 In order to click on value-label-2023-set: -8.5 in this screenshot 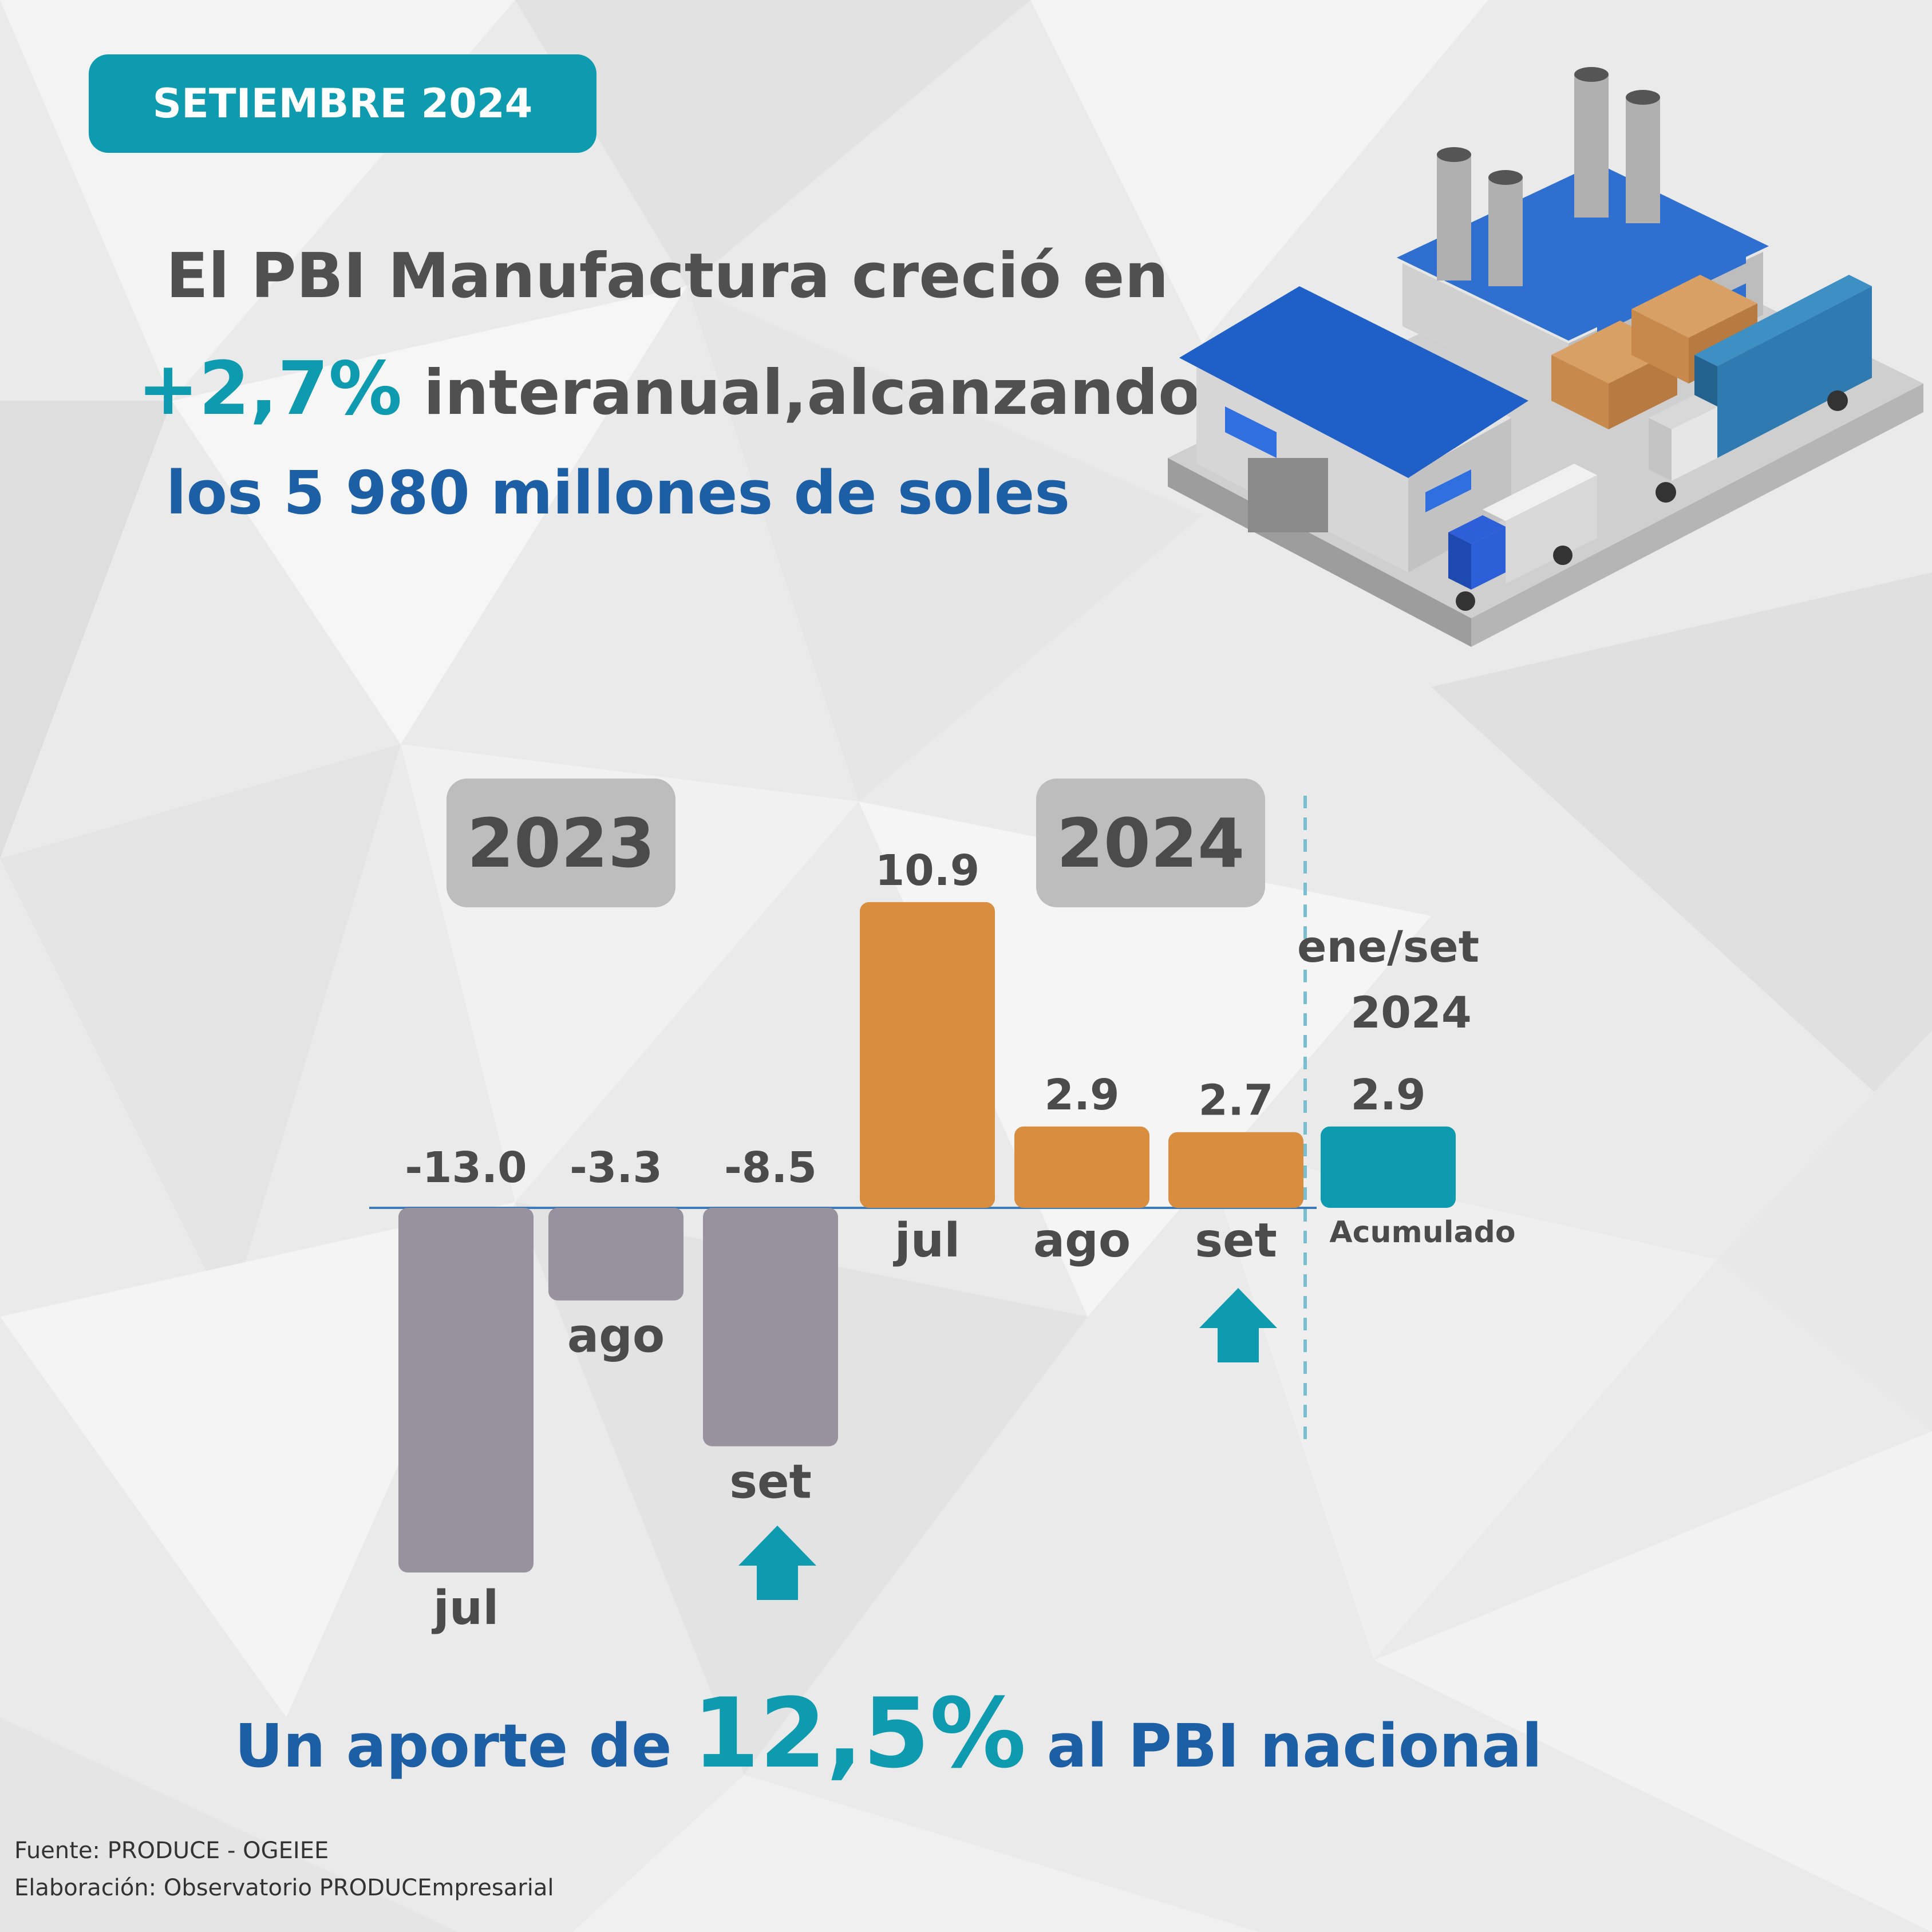, I will do `click(770, 1167)`.